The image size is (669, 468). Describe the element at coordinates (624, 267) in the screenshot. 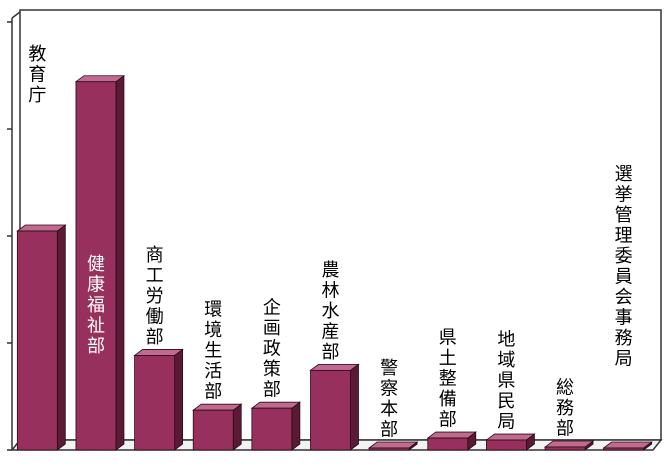

I see `category-label-11: 選挙管理委員会事務局` at that location.